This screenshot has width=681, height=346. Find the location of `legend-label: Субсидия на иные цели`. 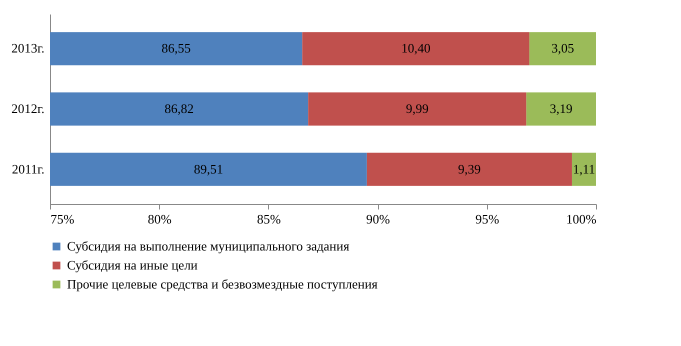

legend-label: Субсидия на иные цели is located at coordinates (132, 265).